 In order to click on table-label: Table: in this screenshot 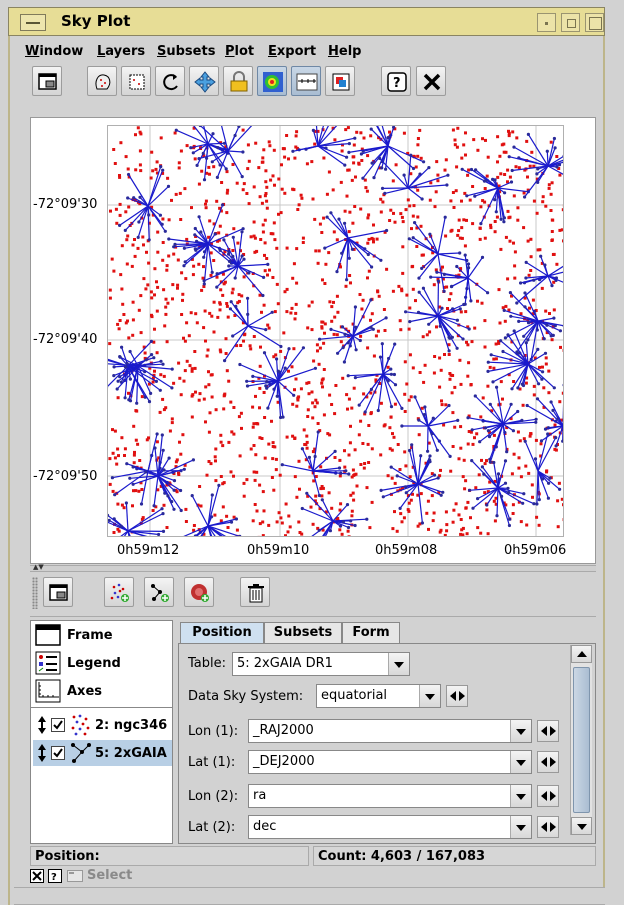, I will do `click(207, 663)`.